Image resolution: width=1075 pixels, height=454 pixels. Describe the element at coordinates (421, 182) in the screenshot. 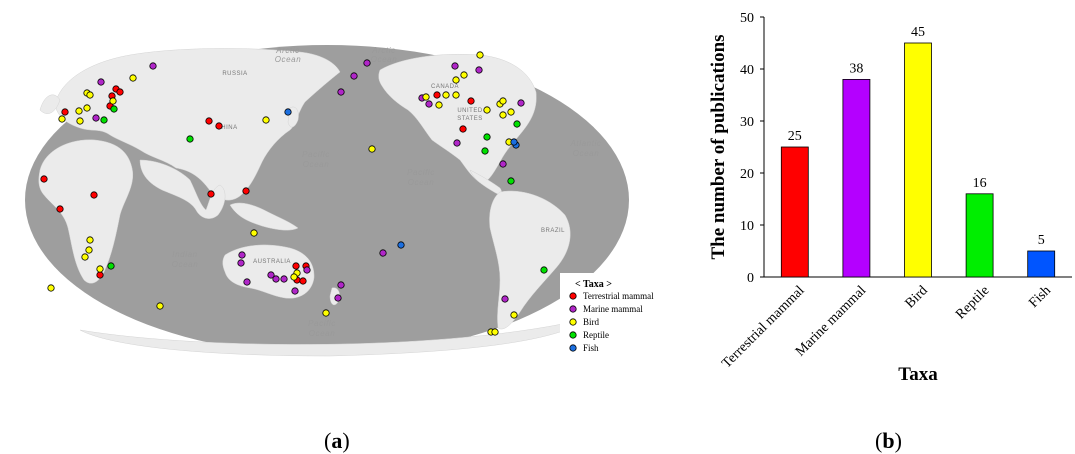

I see `ocean-label-pacific-right-2: Ocean` at that location.